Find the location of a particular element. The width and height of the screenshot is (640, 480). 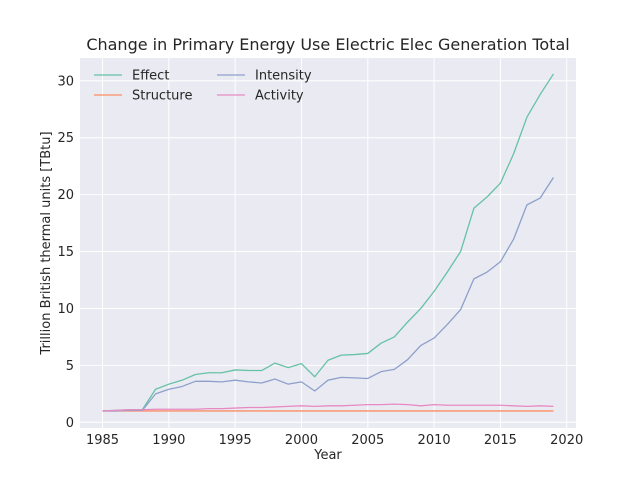

y-tick-label: 20 is located at coordinates (65, 195).